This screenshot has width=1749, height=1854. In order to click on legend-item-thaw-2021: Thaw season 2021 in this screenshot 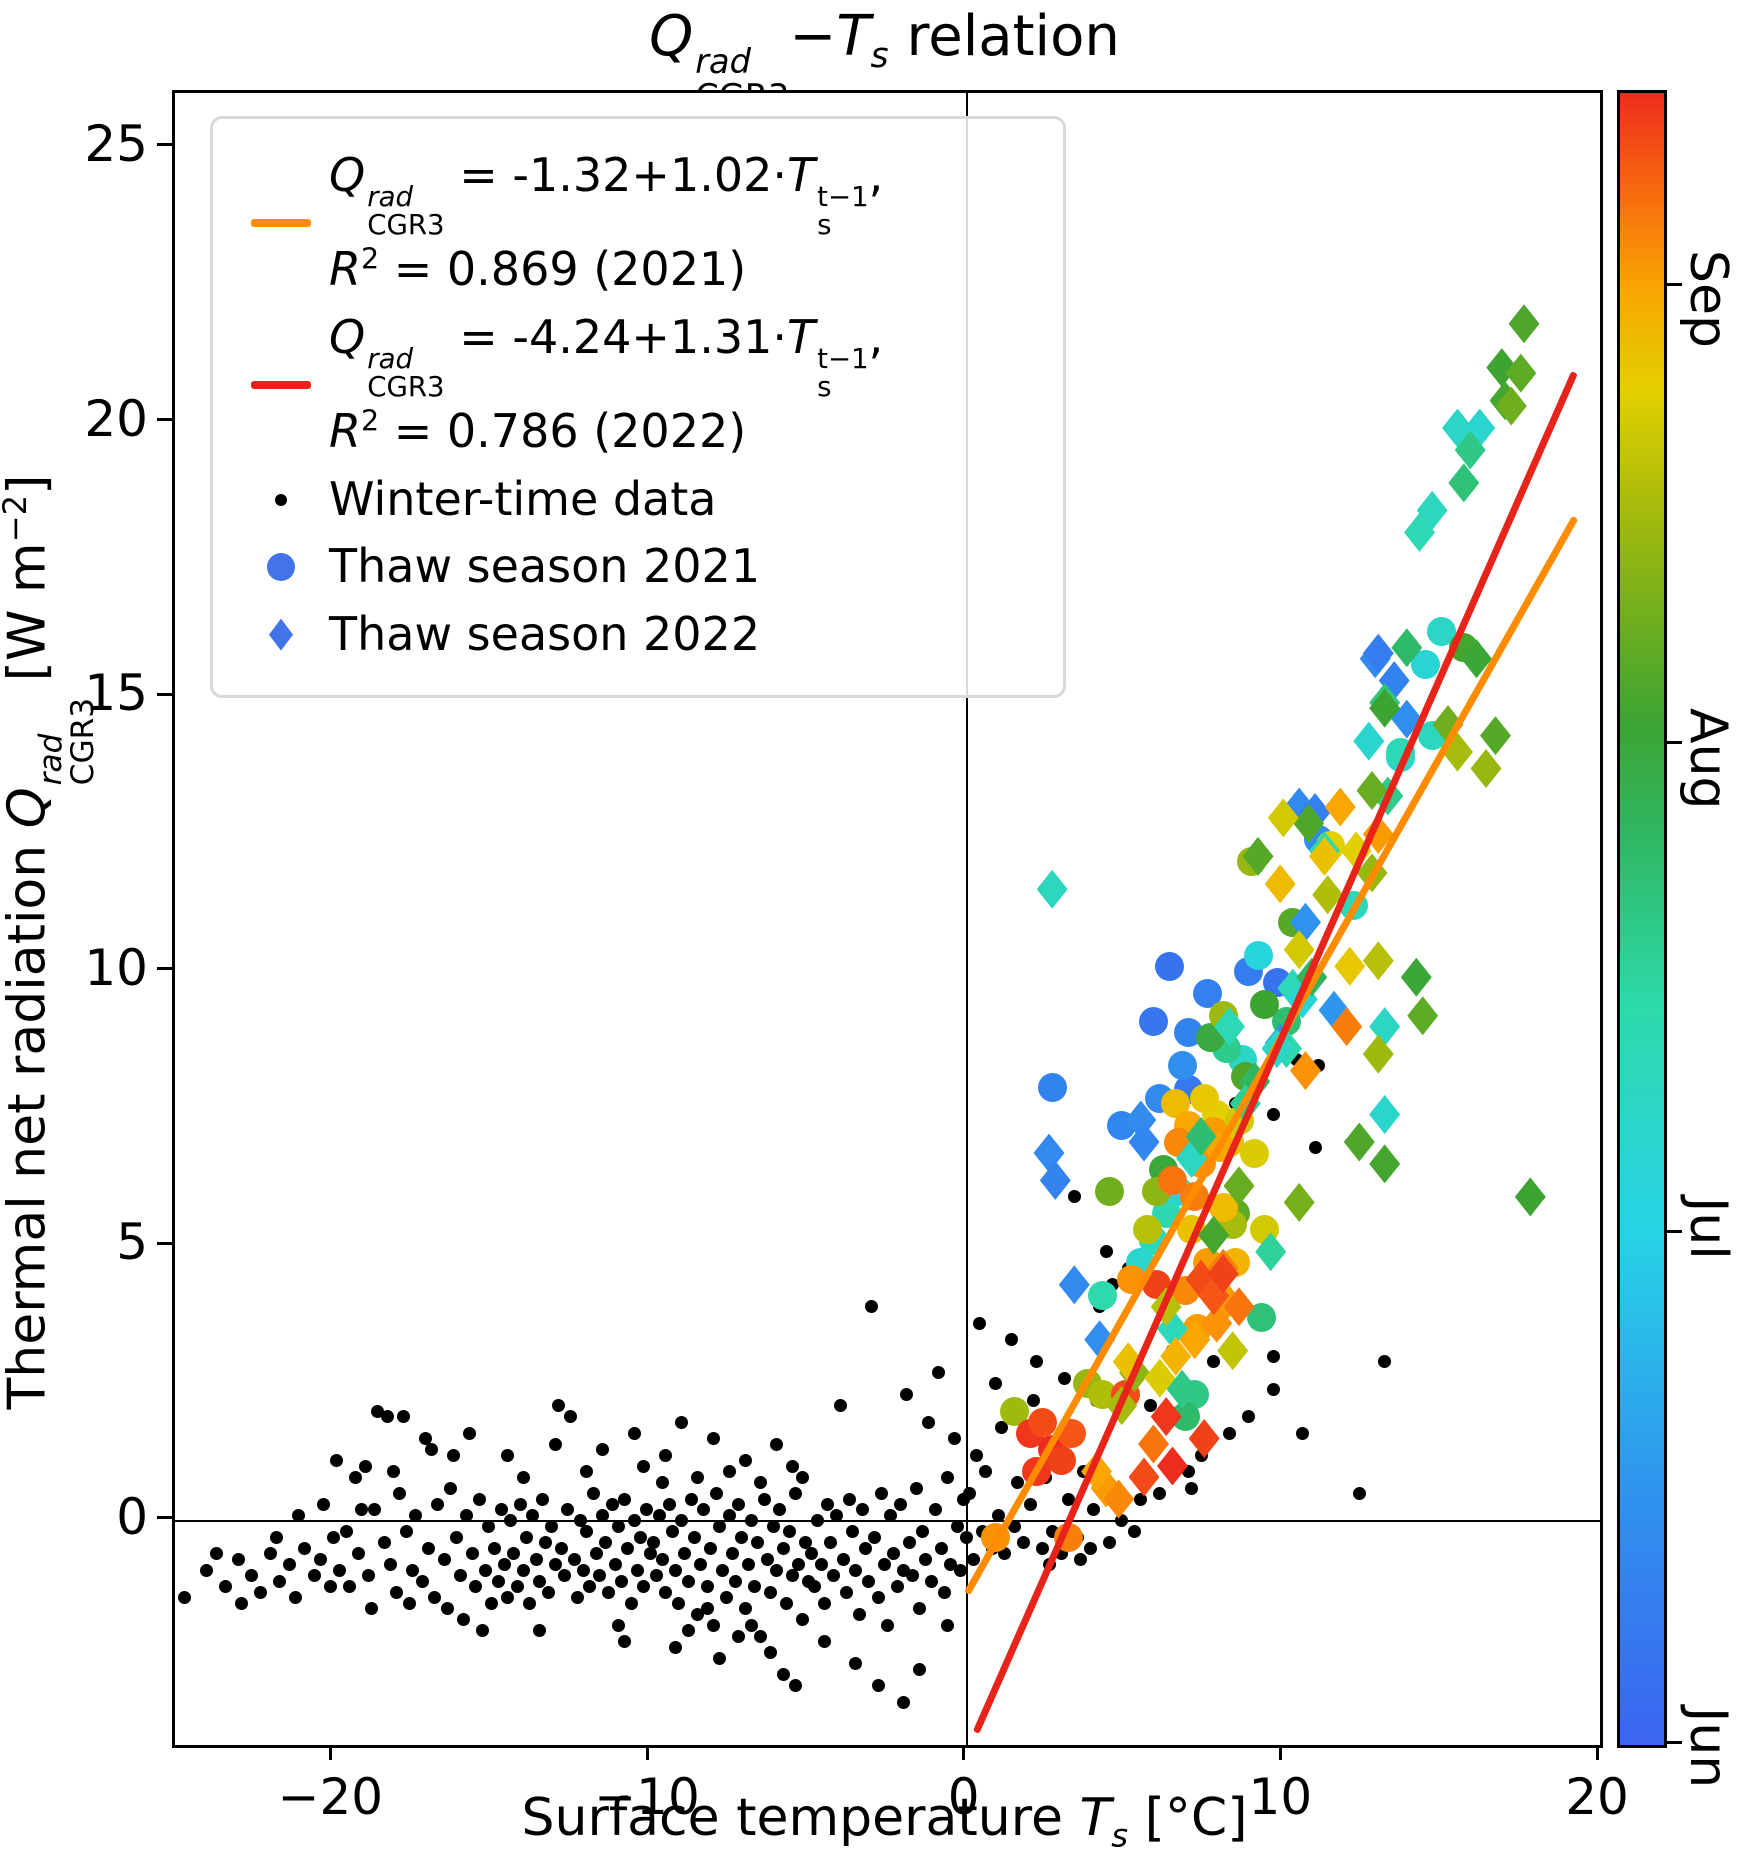, I will do `click(638, 567)`.